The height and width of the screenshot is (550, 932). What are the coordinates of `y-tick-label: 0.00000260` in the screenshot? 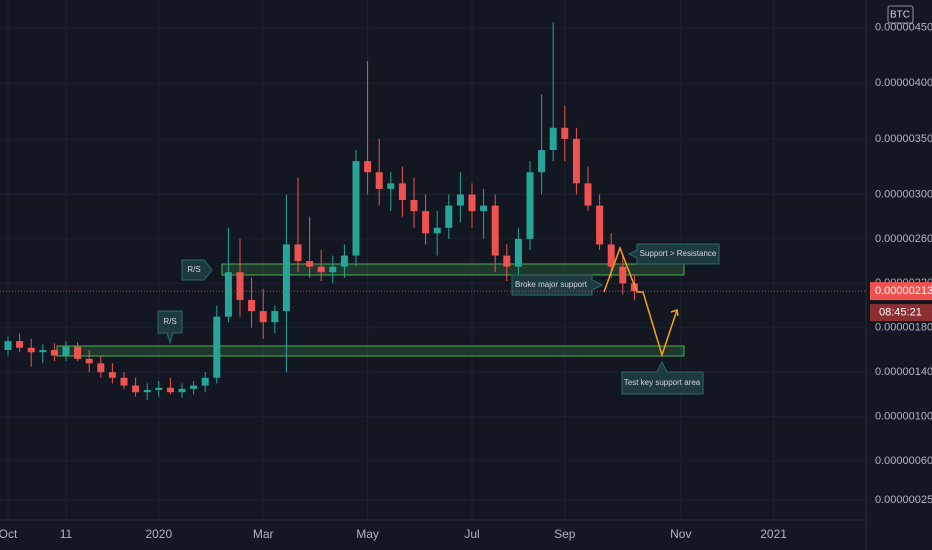 It's located at (903, 239).